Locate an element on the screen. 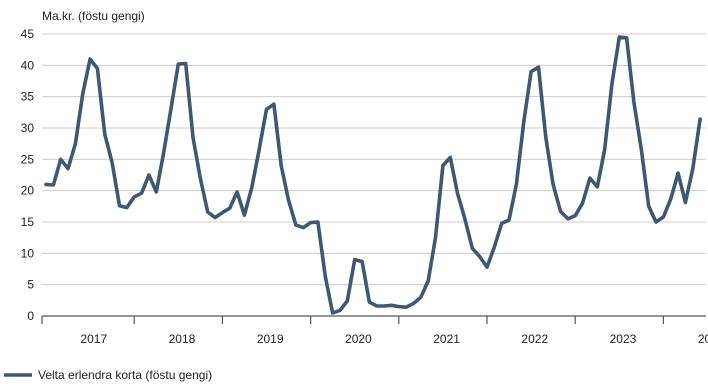 The height and width of the screenshot is (384, 708). y-tick-label: 10 is located at coordinates (28, 253).